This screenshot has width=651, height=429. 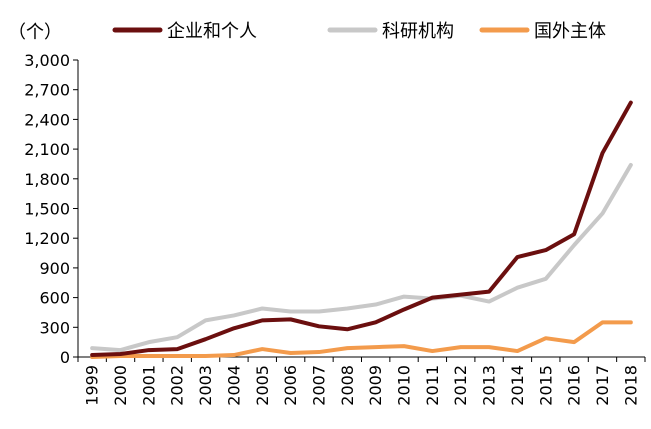 What do you see at coordinates (92, 385) in the screenshot?
I see `x-tick-label: 1999` at bounding box center [92, 385].